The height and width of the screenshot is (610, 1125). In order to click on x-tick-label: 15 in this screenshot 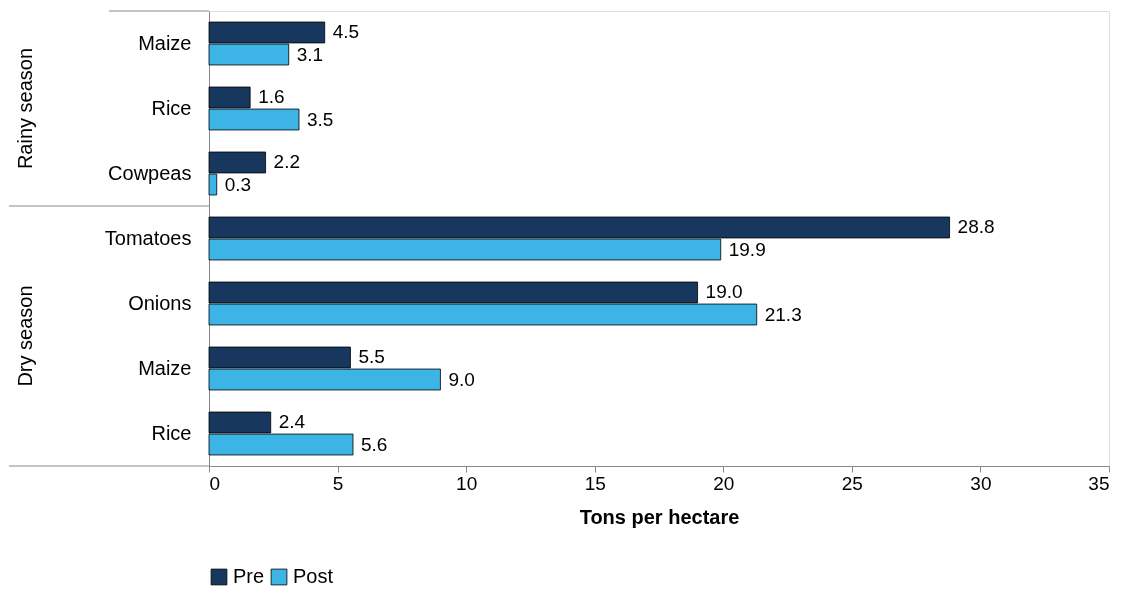, I will do `click(595, 483)`.